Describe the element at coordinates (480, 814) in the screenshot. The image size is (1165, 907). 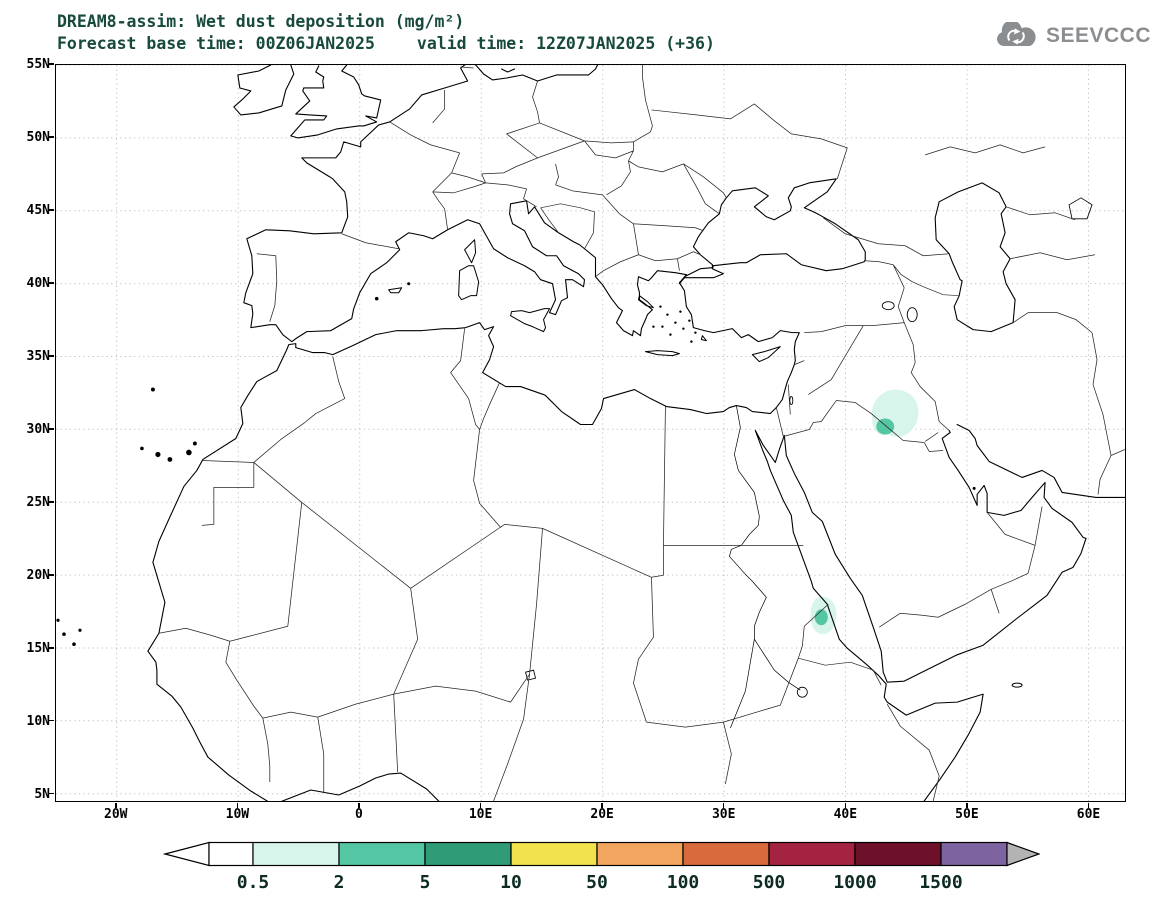
I see `lon-axis-label-10E: 10E` at that location.